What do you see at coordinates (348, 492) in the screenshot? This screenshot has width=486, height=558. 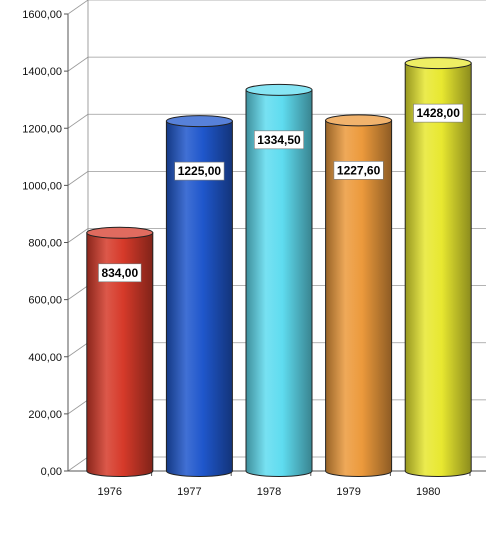 I see `x-tick-label: 1979` at bounding box center [348, 492].